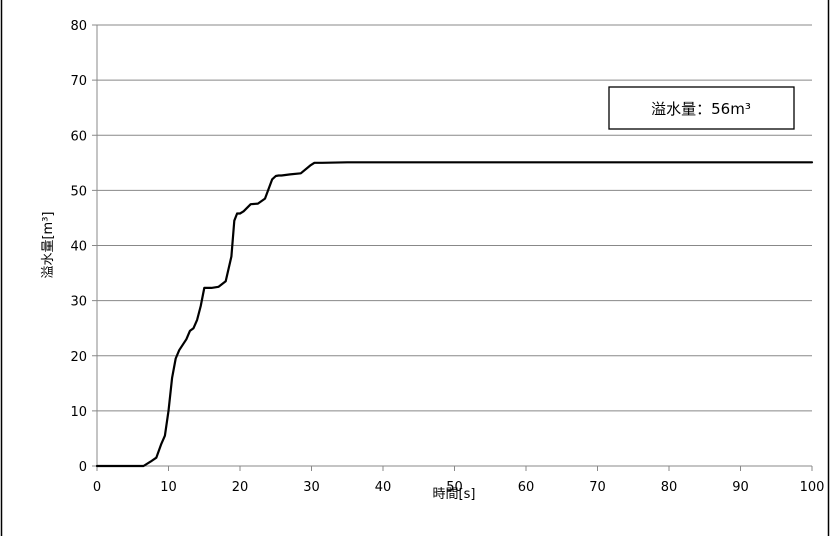 The image size is (830, 540). What do you see at coordinates (740, 487) in the screenshot?
I see `x-tick-label-90: 90` at bounding box center [740, 487].